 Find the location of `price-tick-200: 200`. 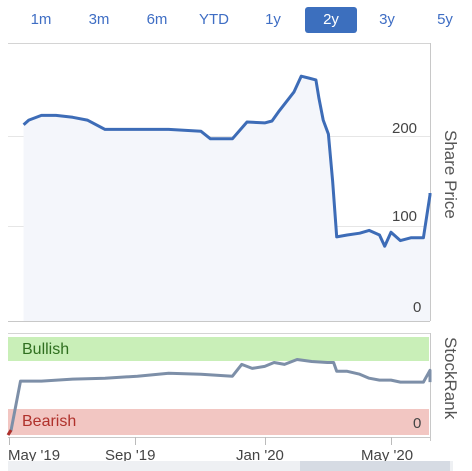

price-tick-200: 200 is located at coordinates (405, 128).